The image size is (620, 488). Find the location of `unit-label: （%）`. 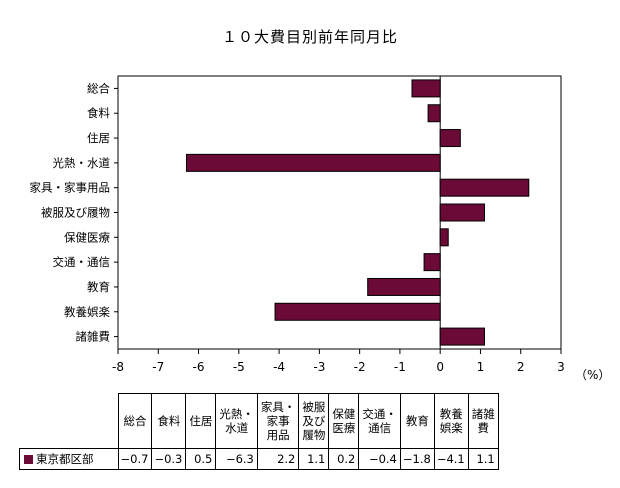

unit-label: （%） is located at coordinates (592, 375).